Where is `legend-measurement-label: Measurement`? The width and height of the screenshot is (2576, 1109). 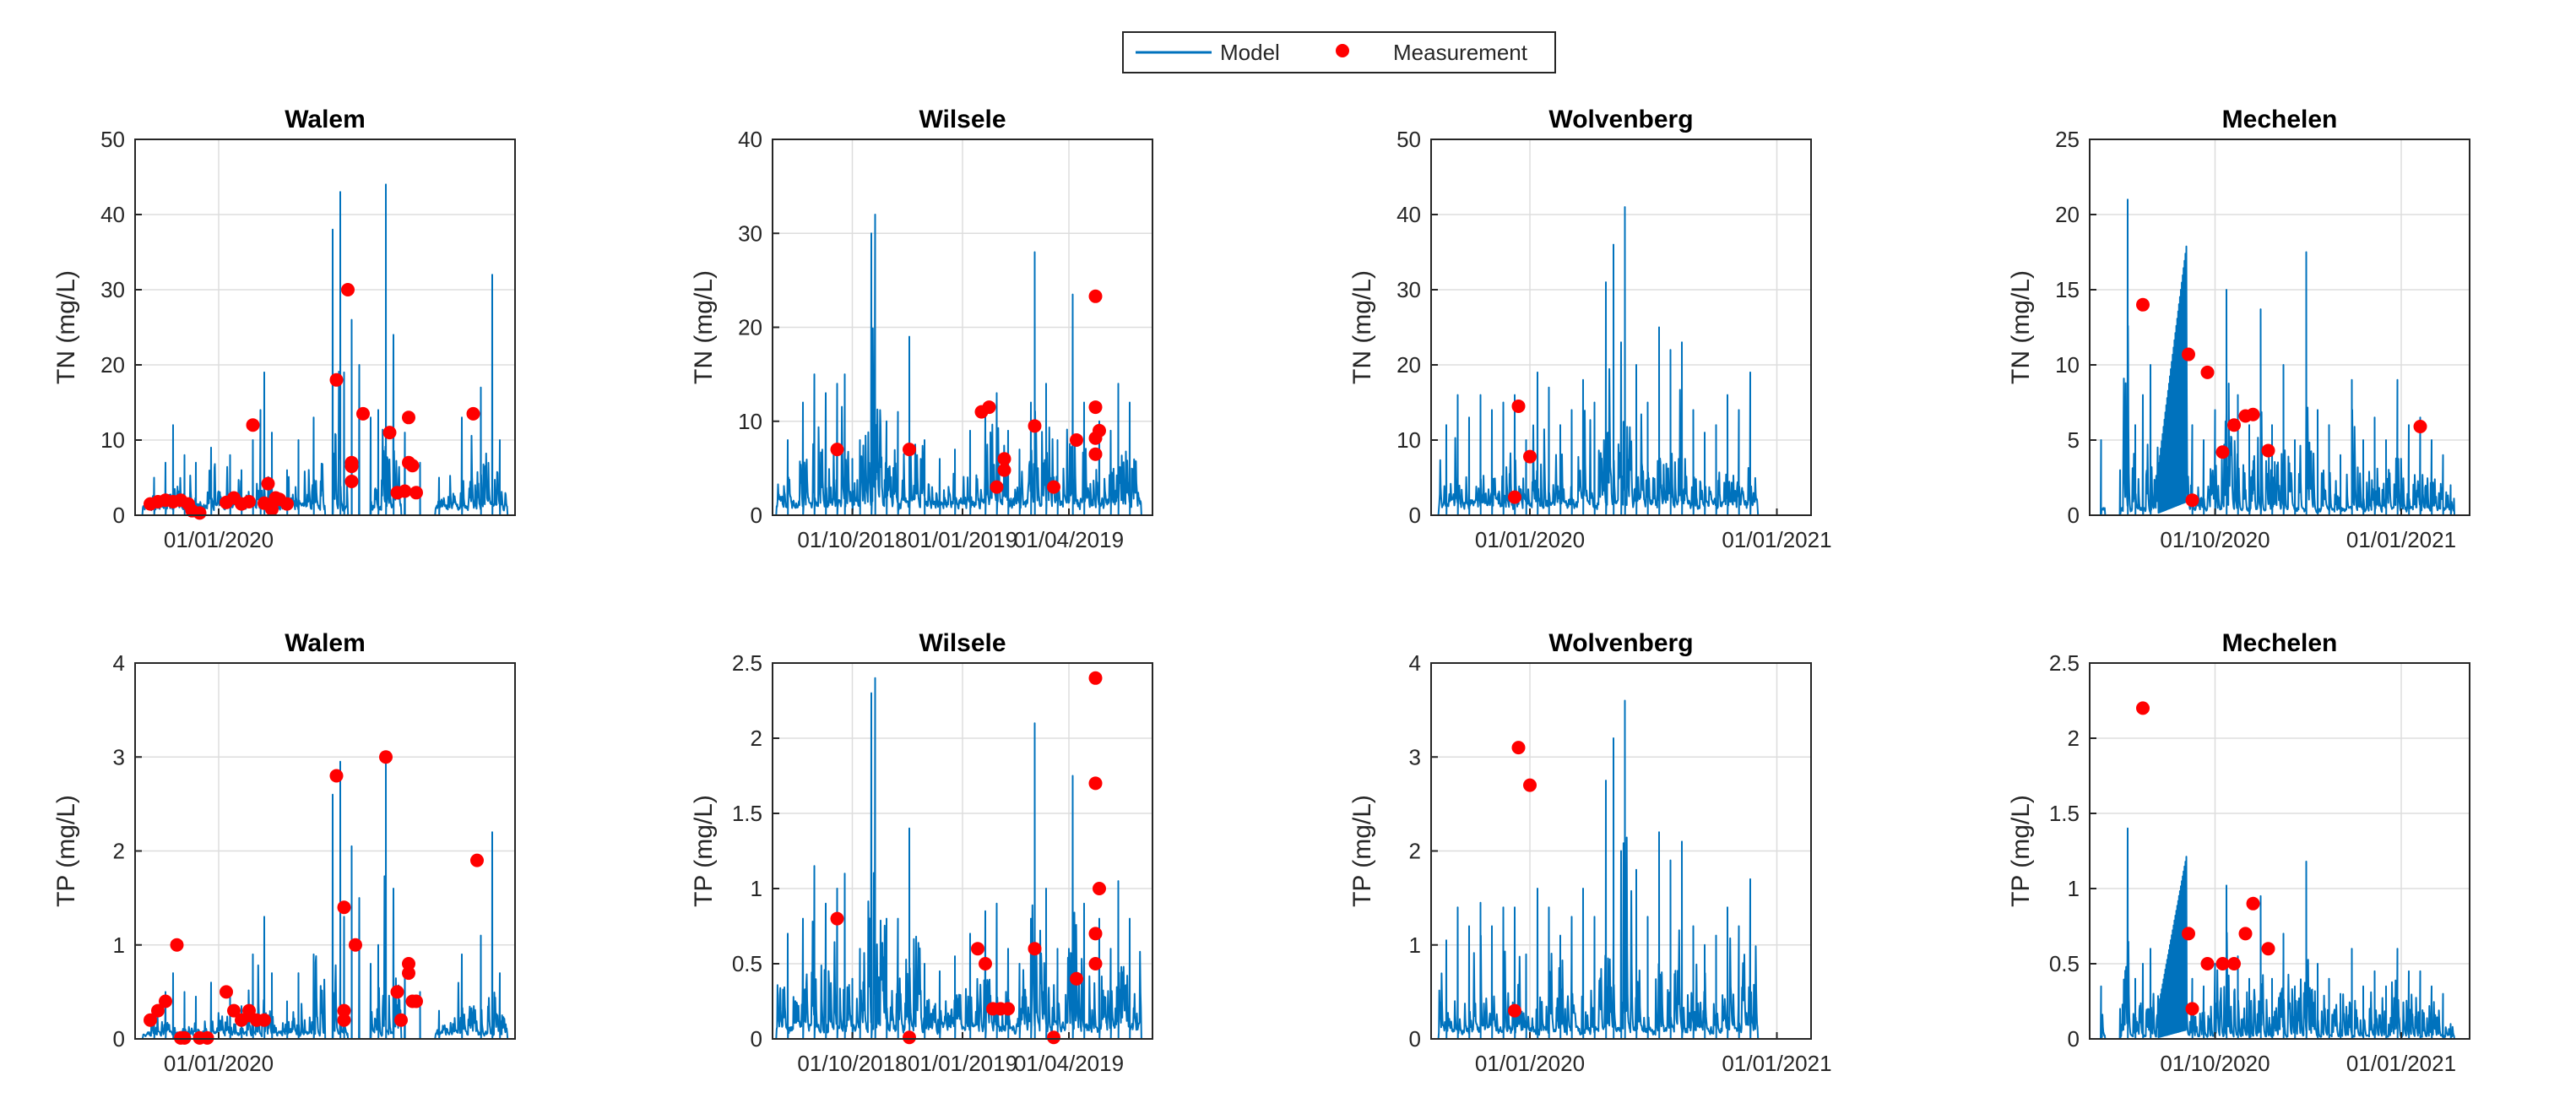 legend-measurement-label: Measurement is located at coordinates (1461, 52).